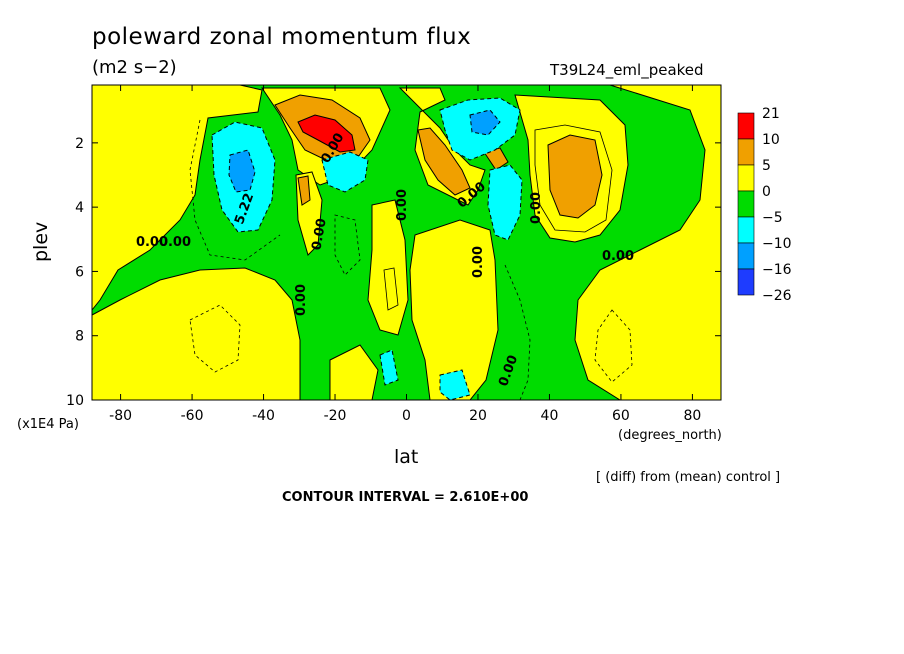 This screenshot has width=904, height=654. I want to click on region-eq-orange, so click(444, 161).